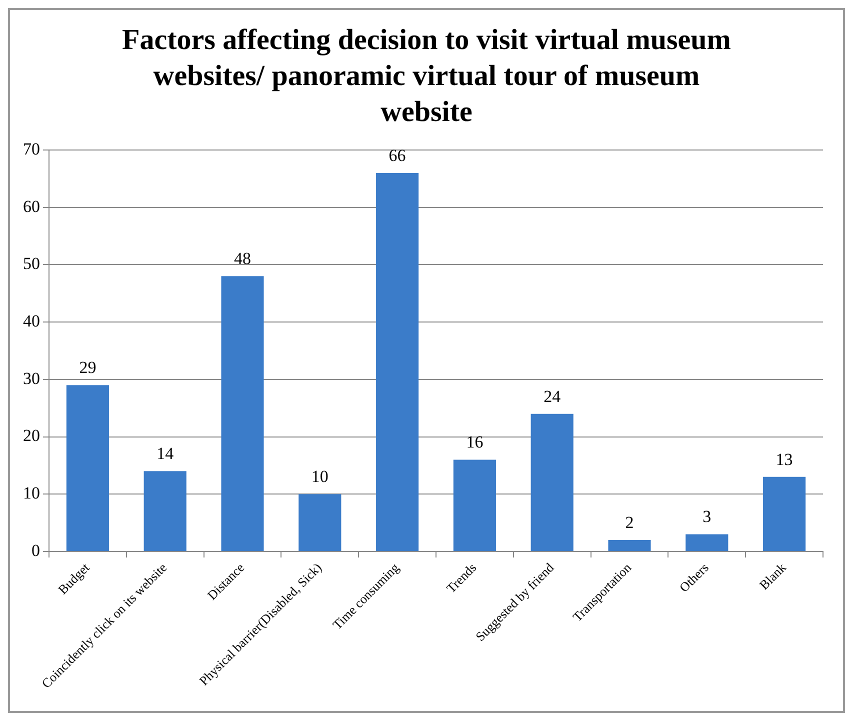  Describe the element at coordinates (31, 206) in the screenshot. I see `y-tick-label: 60` at that location.